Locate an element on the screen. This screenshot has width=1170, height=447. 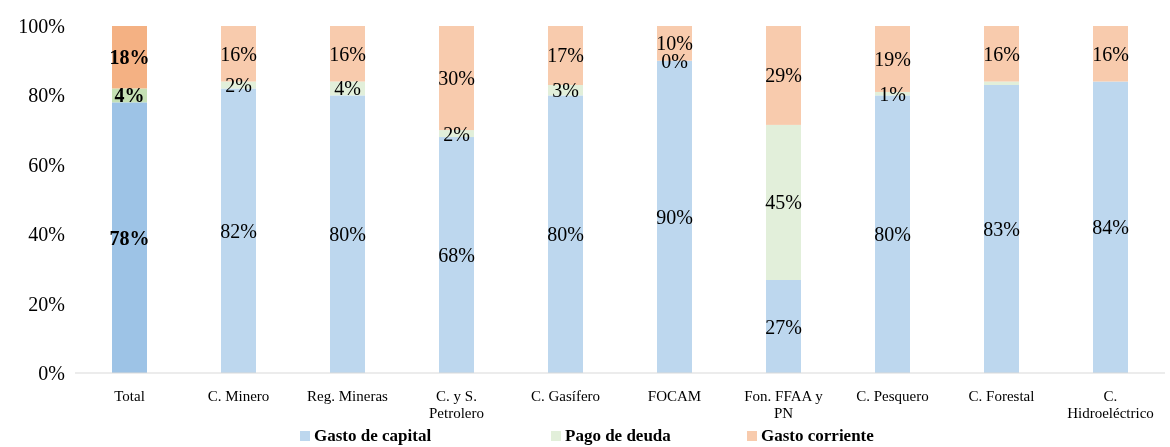
legend-label: Pago de deuda is located at coordinates (618, 435).